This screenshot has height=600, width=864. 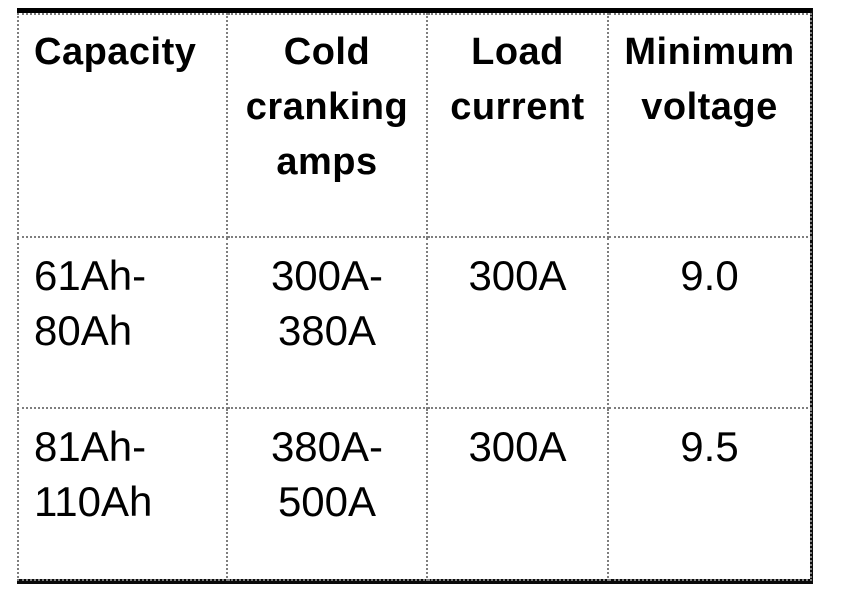 I want to click on cell-load-current-row2: 300A, so click(x=517, y=494).